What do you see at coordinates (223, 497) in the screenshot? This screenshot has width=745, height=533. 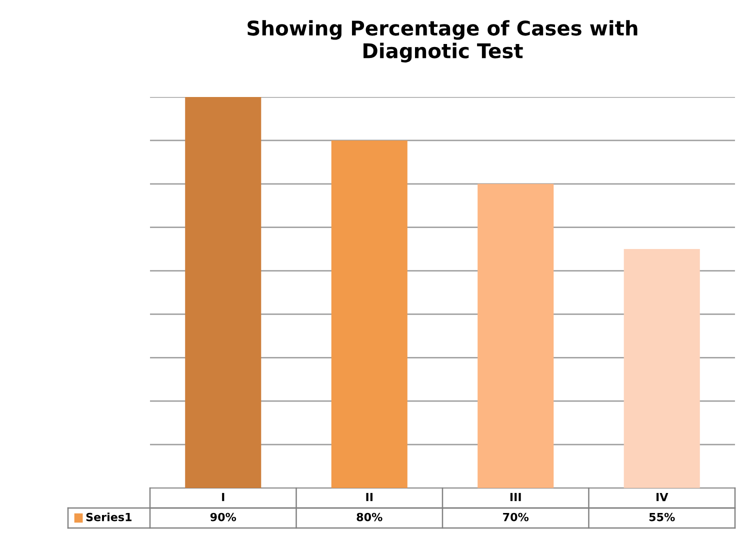 I see `x-tick-label: I` at bounding box center [223, 497].